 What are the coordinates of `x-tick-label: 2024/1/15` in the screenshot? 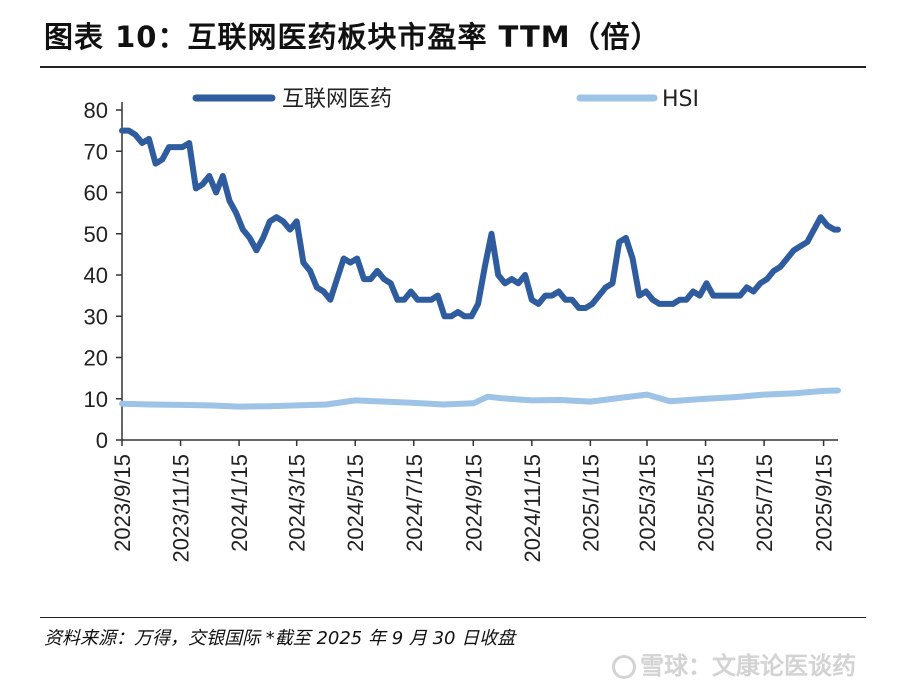 It's located at (239, 503).